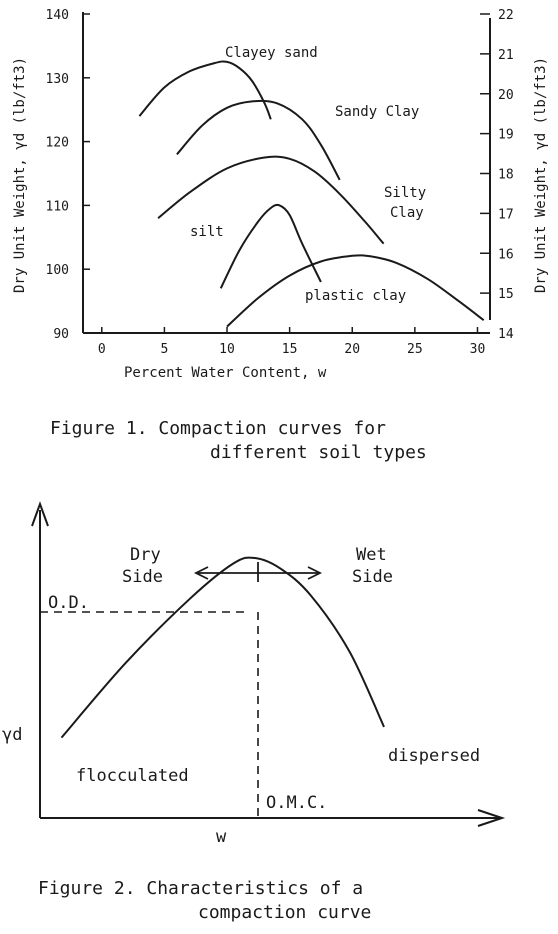 The image size is (558, 934). Describe the element at coordinates (57, 79) in the screenshot. I see `left-y-tick-label: 130` at that location.